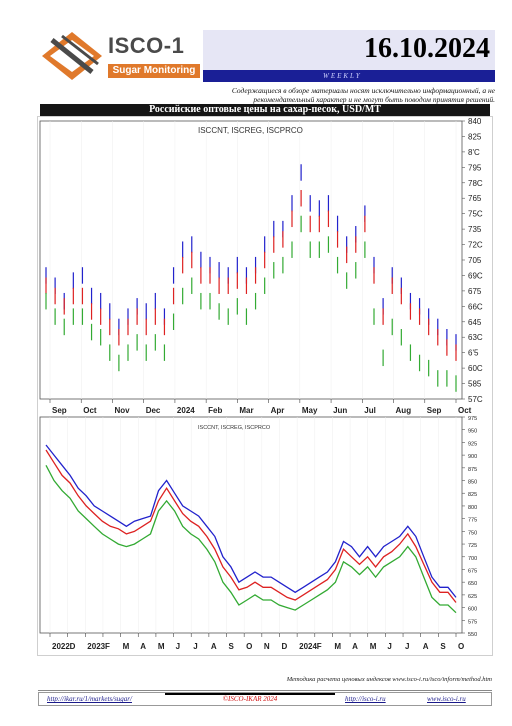  What do you see at coordinates (472, 546) in the screenshot?
I see `y-tick-label: 725` at bounding box center [472, 546].